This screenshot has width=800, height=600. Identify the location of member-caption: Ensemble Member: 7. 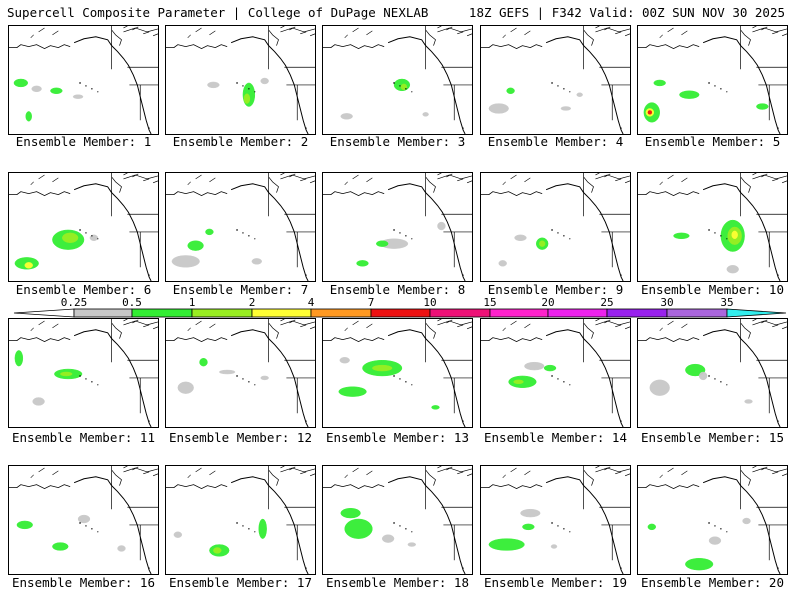
(240, 289).